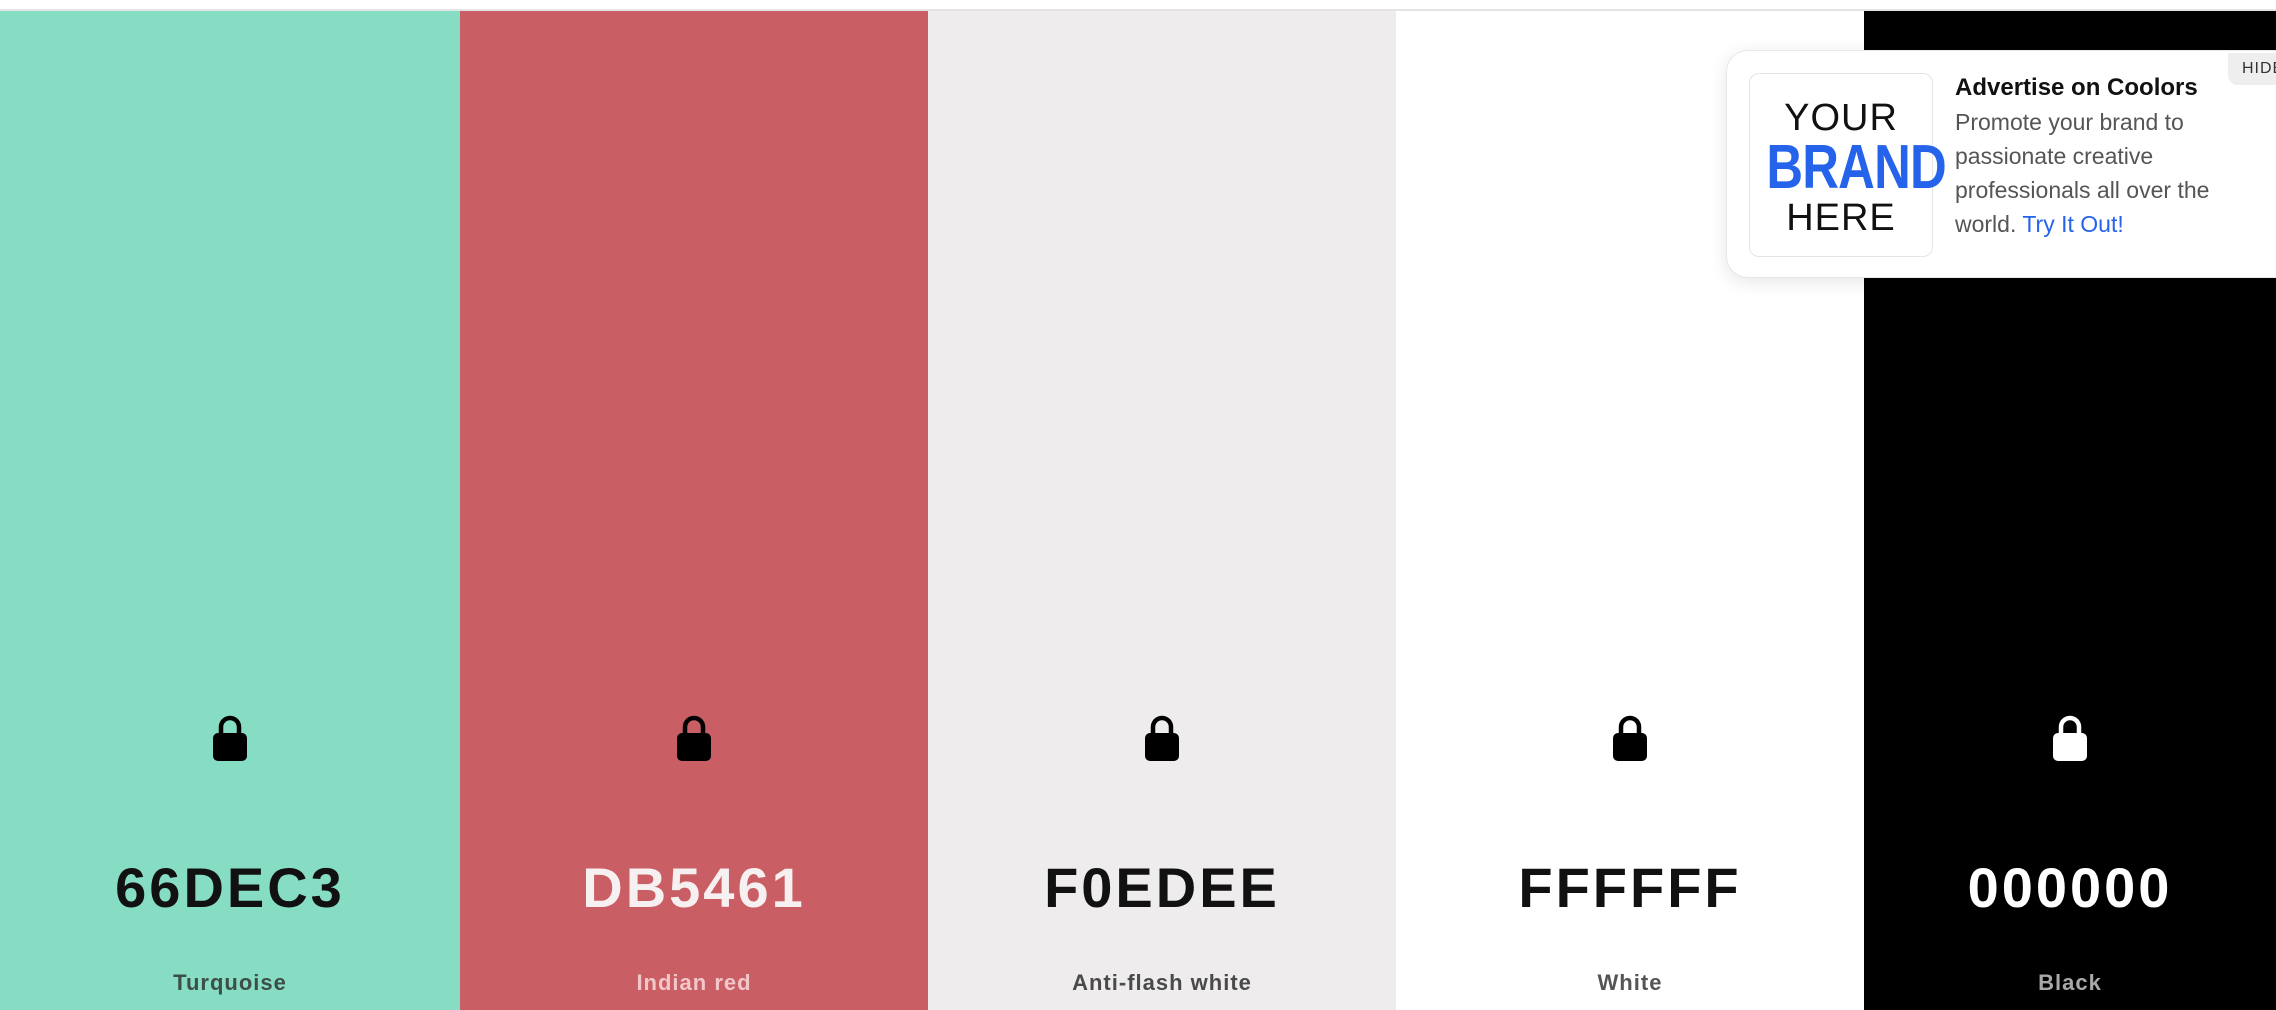 Image resolution: width=2276 pixels, height=1010 pixels. What do you see at coordinates (230, 982) in the screenshot?
I see `color-name: Turquoise` at bounding box center [230, 982].